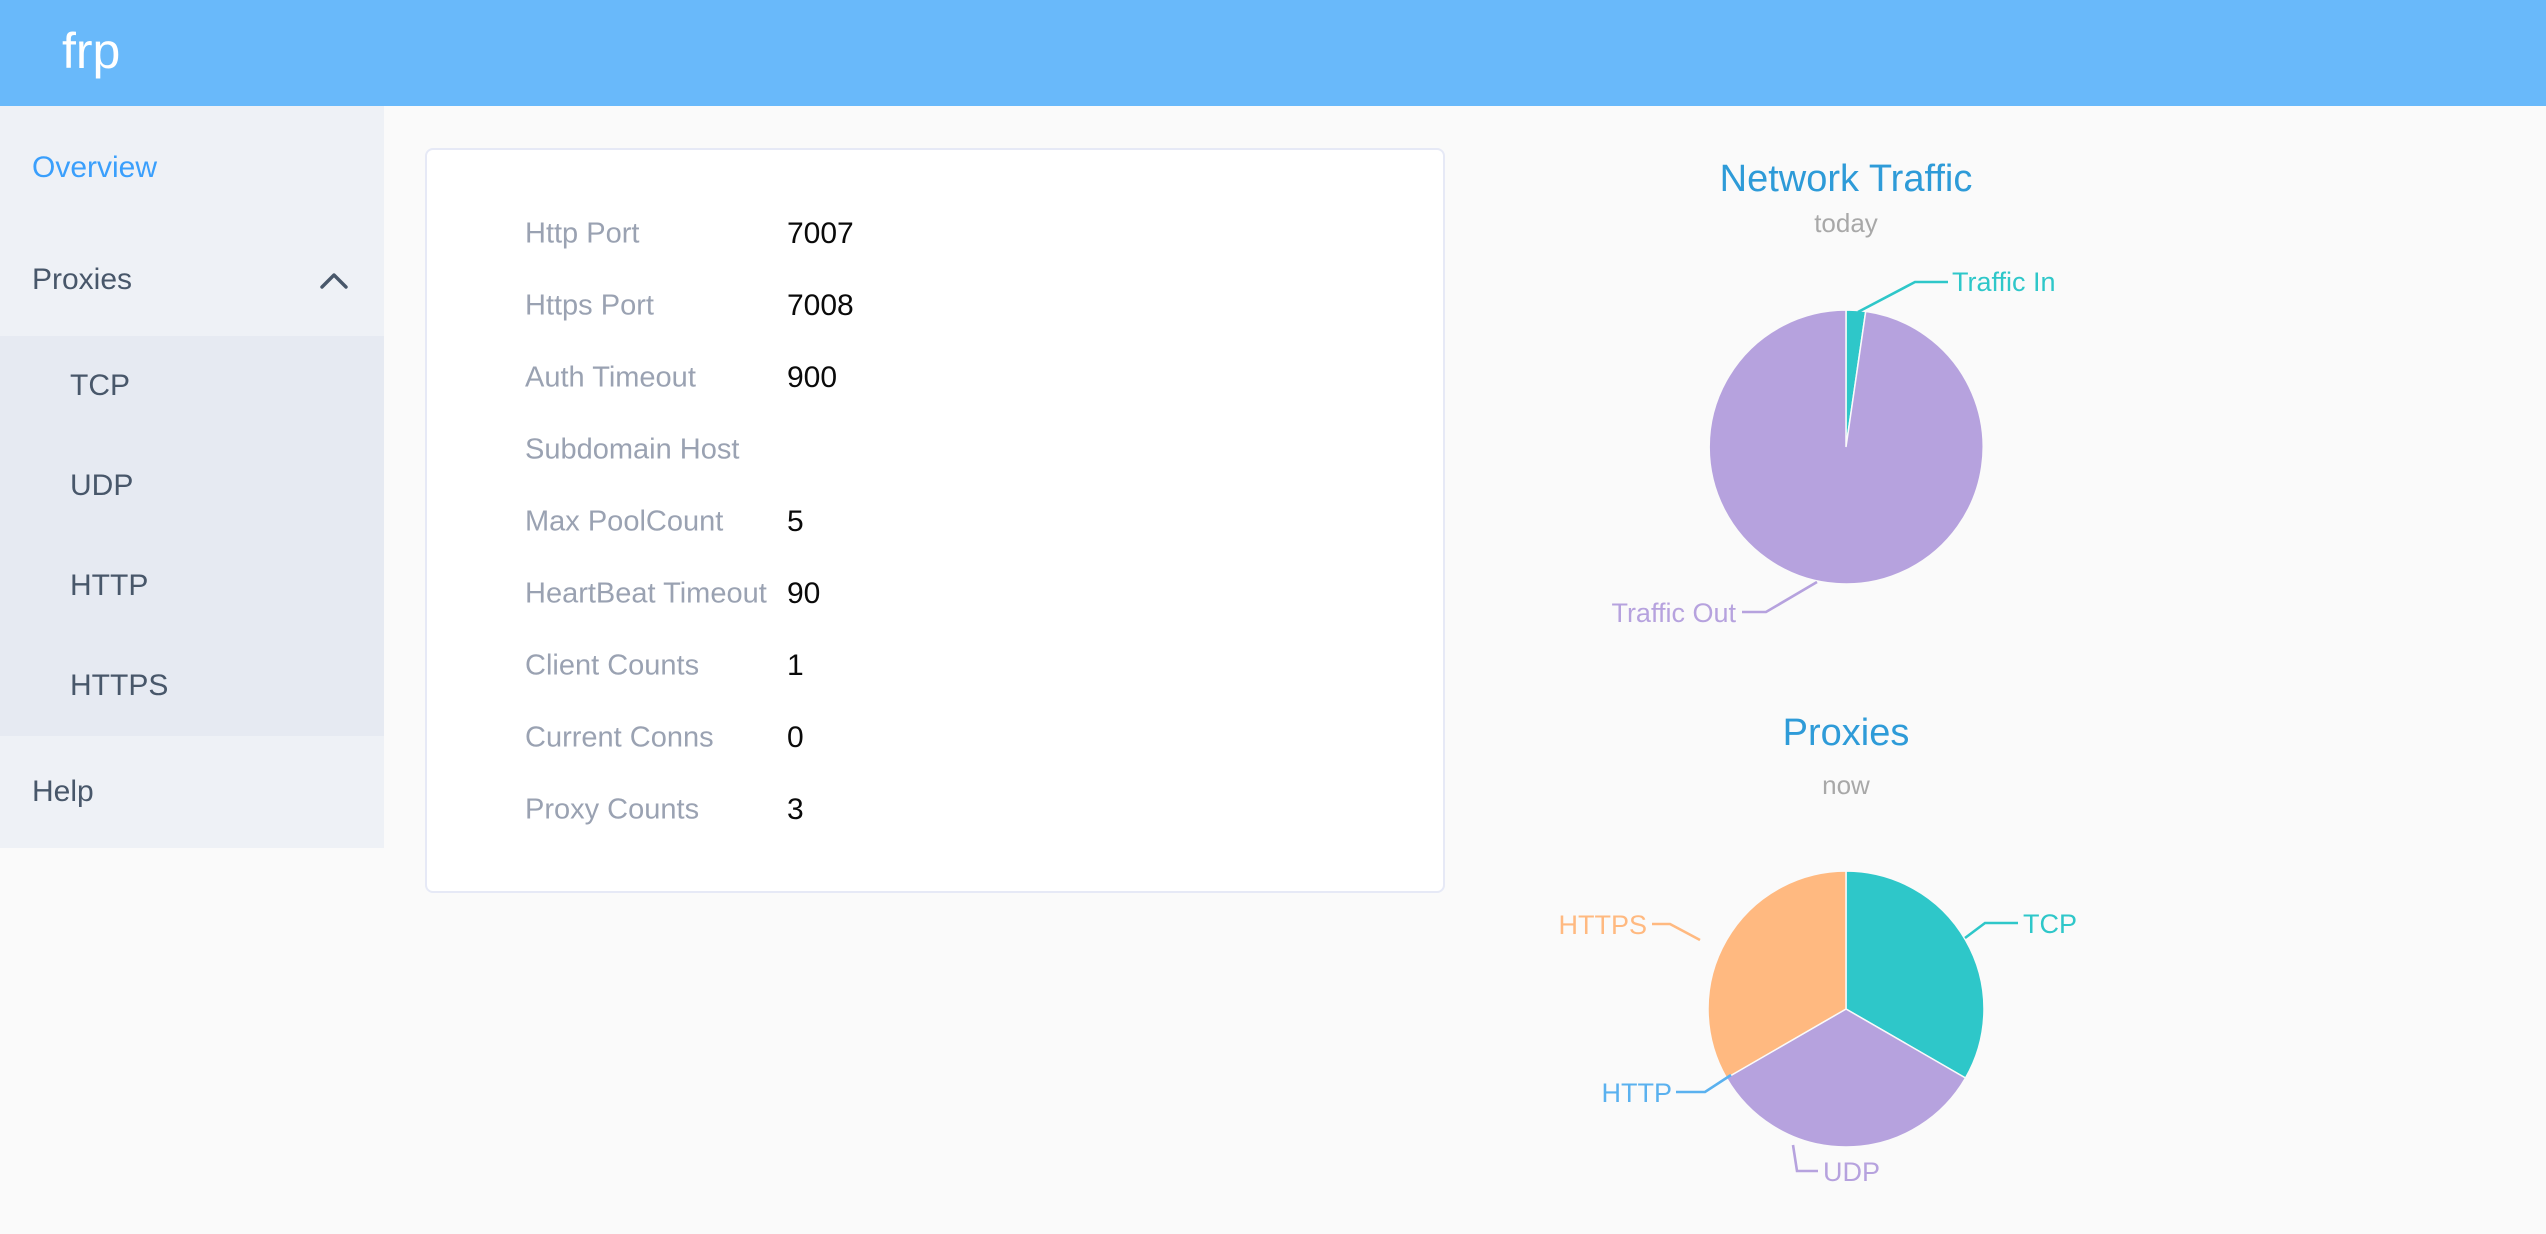 The height and width of the screenshot is (1234, 2546). Describe the element at coordinates (589, 305) in the screenshot. I see `config-label: Https Port` at that location.